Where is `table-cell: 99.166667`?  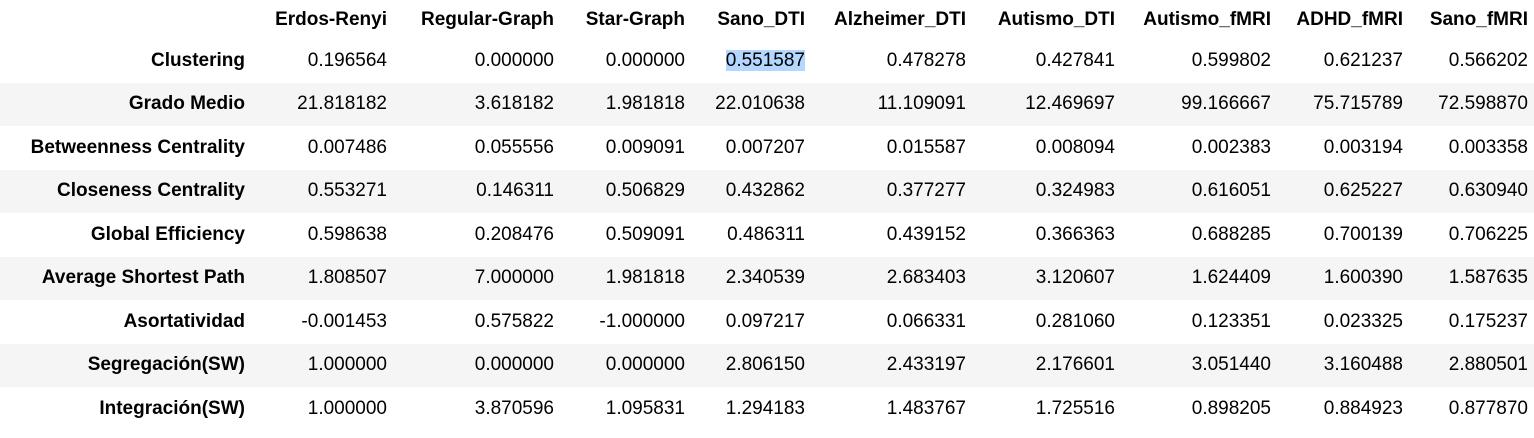
table-cell: 99.166667 is located at coordinates (1226, 104).